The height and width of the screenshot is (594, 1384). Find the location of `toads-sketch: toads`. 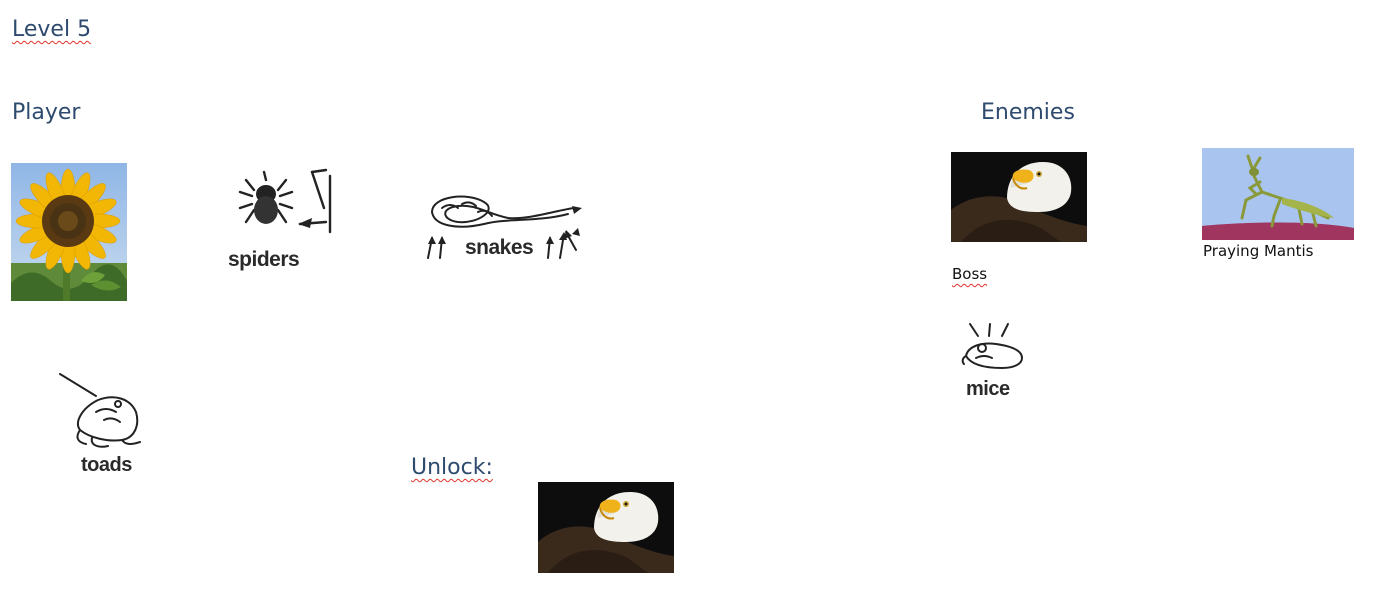

toads-sketch: toads is located at coordinates (101, 428).